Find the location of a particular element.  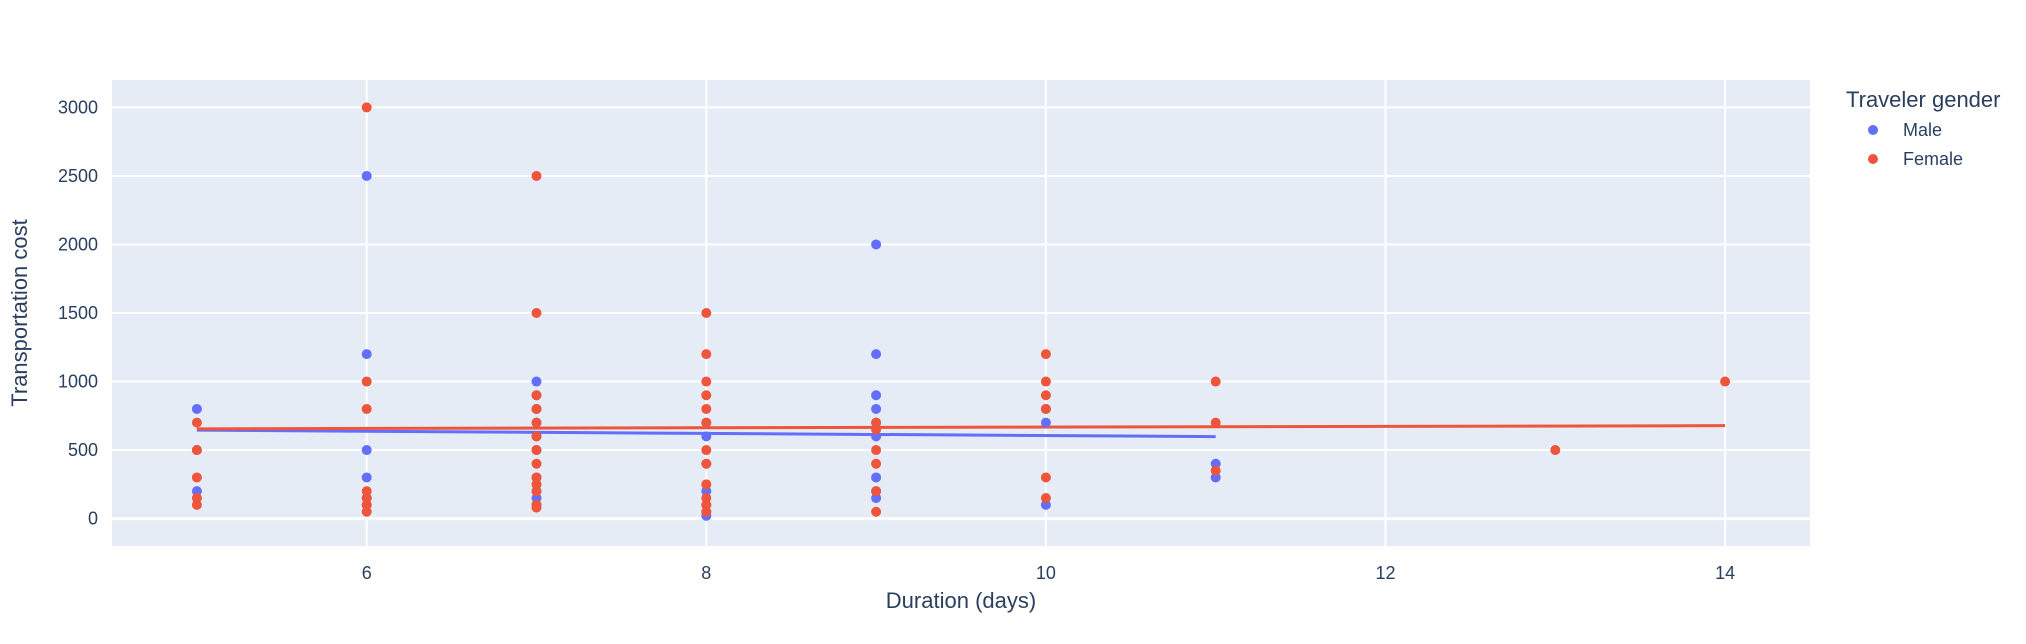

legend-item-female: Female is located at coordinates (1915, 159).